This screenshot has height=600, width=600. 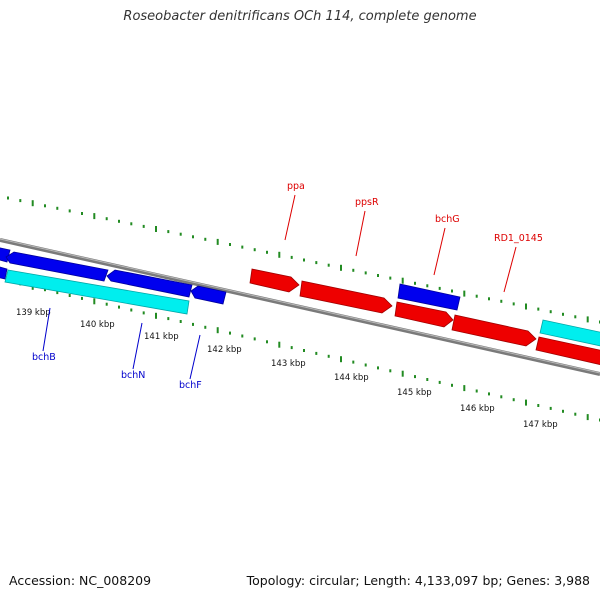 What do you see at coordinates (80, 580) in the screenshot?
I see `accession-text: Accession: NC_008209` at bounding box center [80, 580].